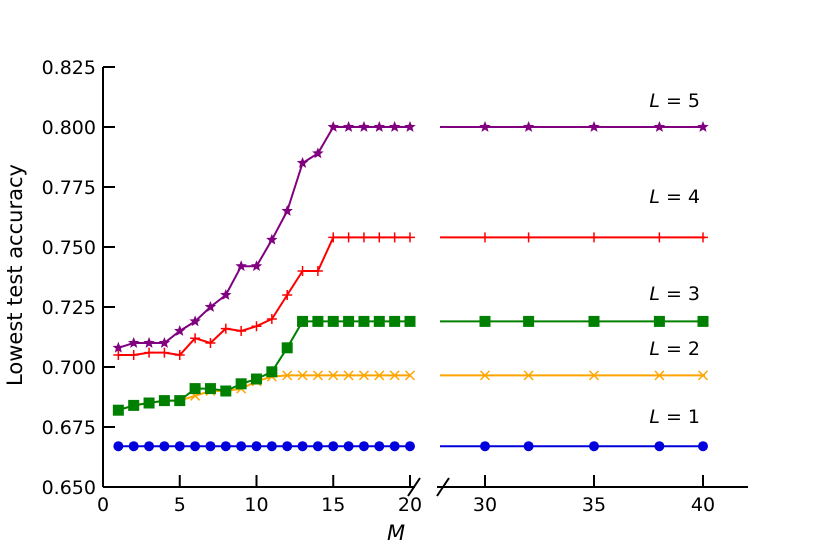  I want to click on x-tick-label: 10, so click(256, 505).